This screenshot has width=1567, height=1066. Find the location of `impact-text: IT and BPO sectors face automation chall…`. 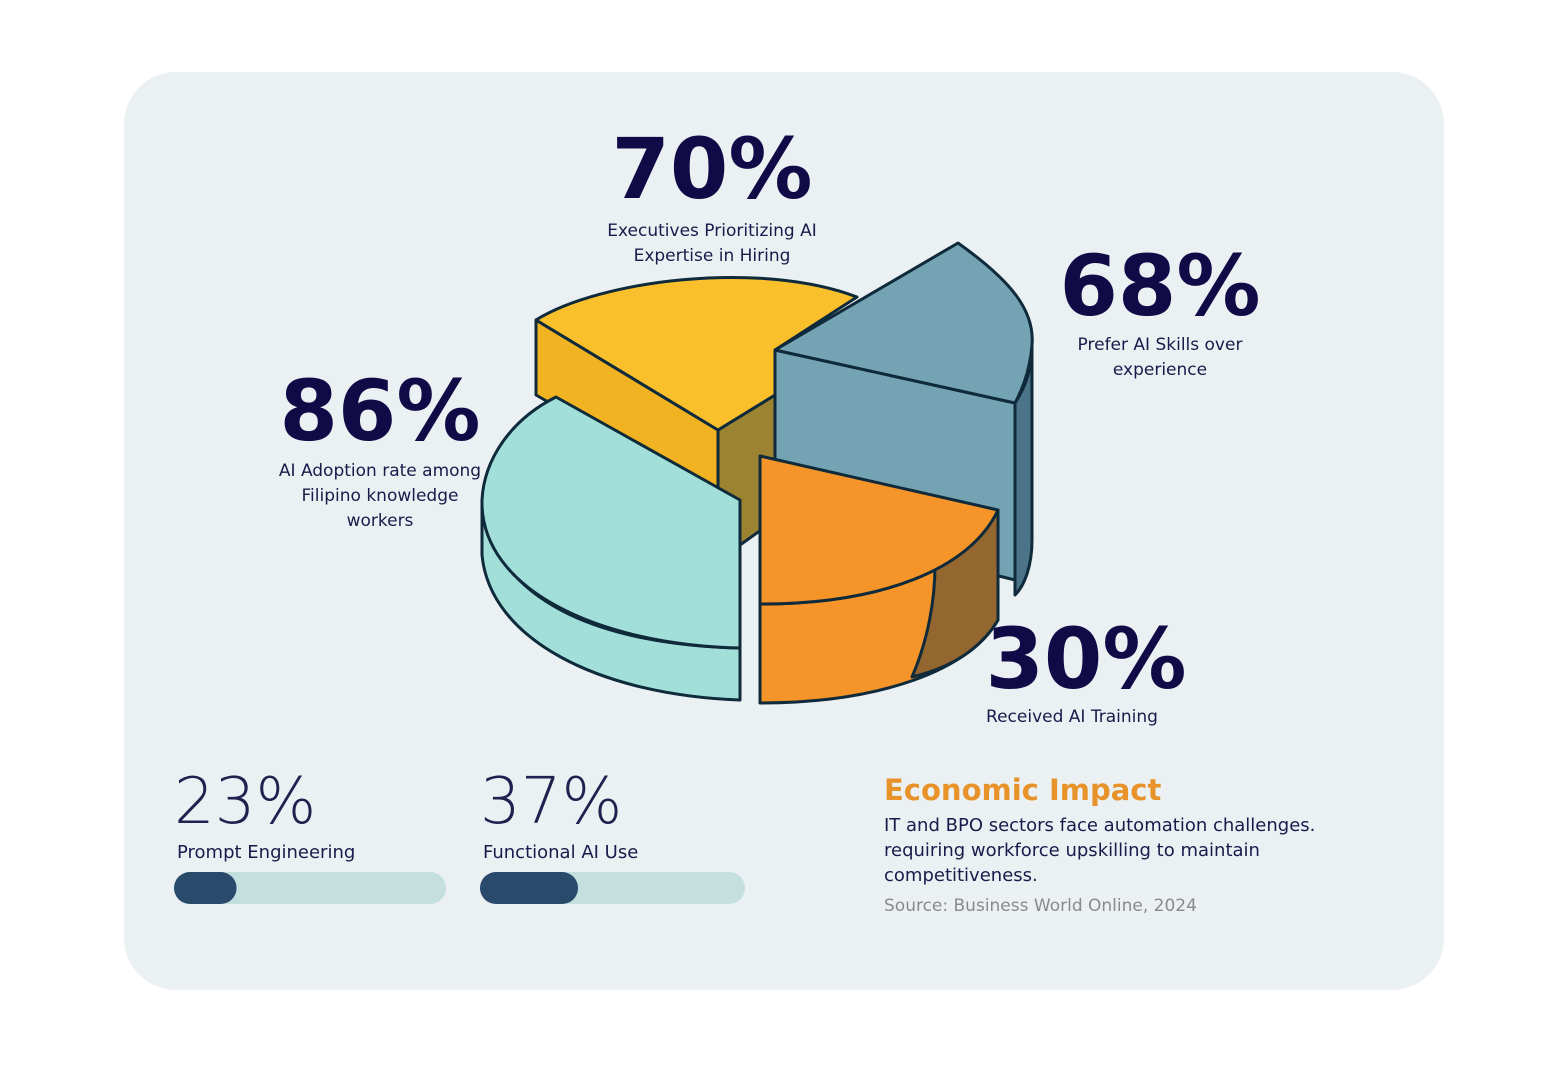

impact-text: IT and BPO sectors face automation chall… is located at coordinates (1099, 825).